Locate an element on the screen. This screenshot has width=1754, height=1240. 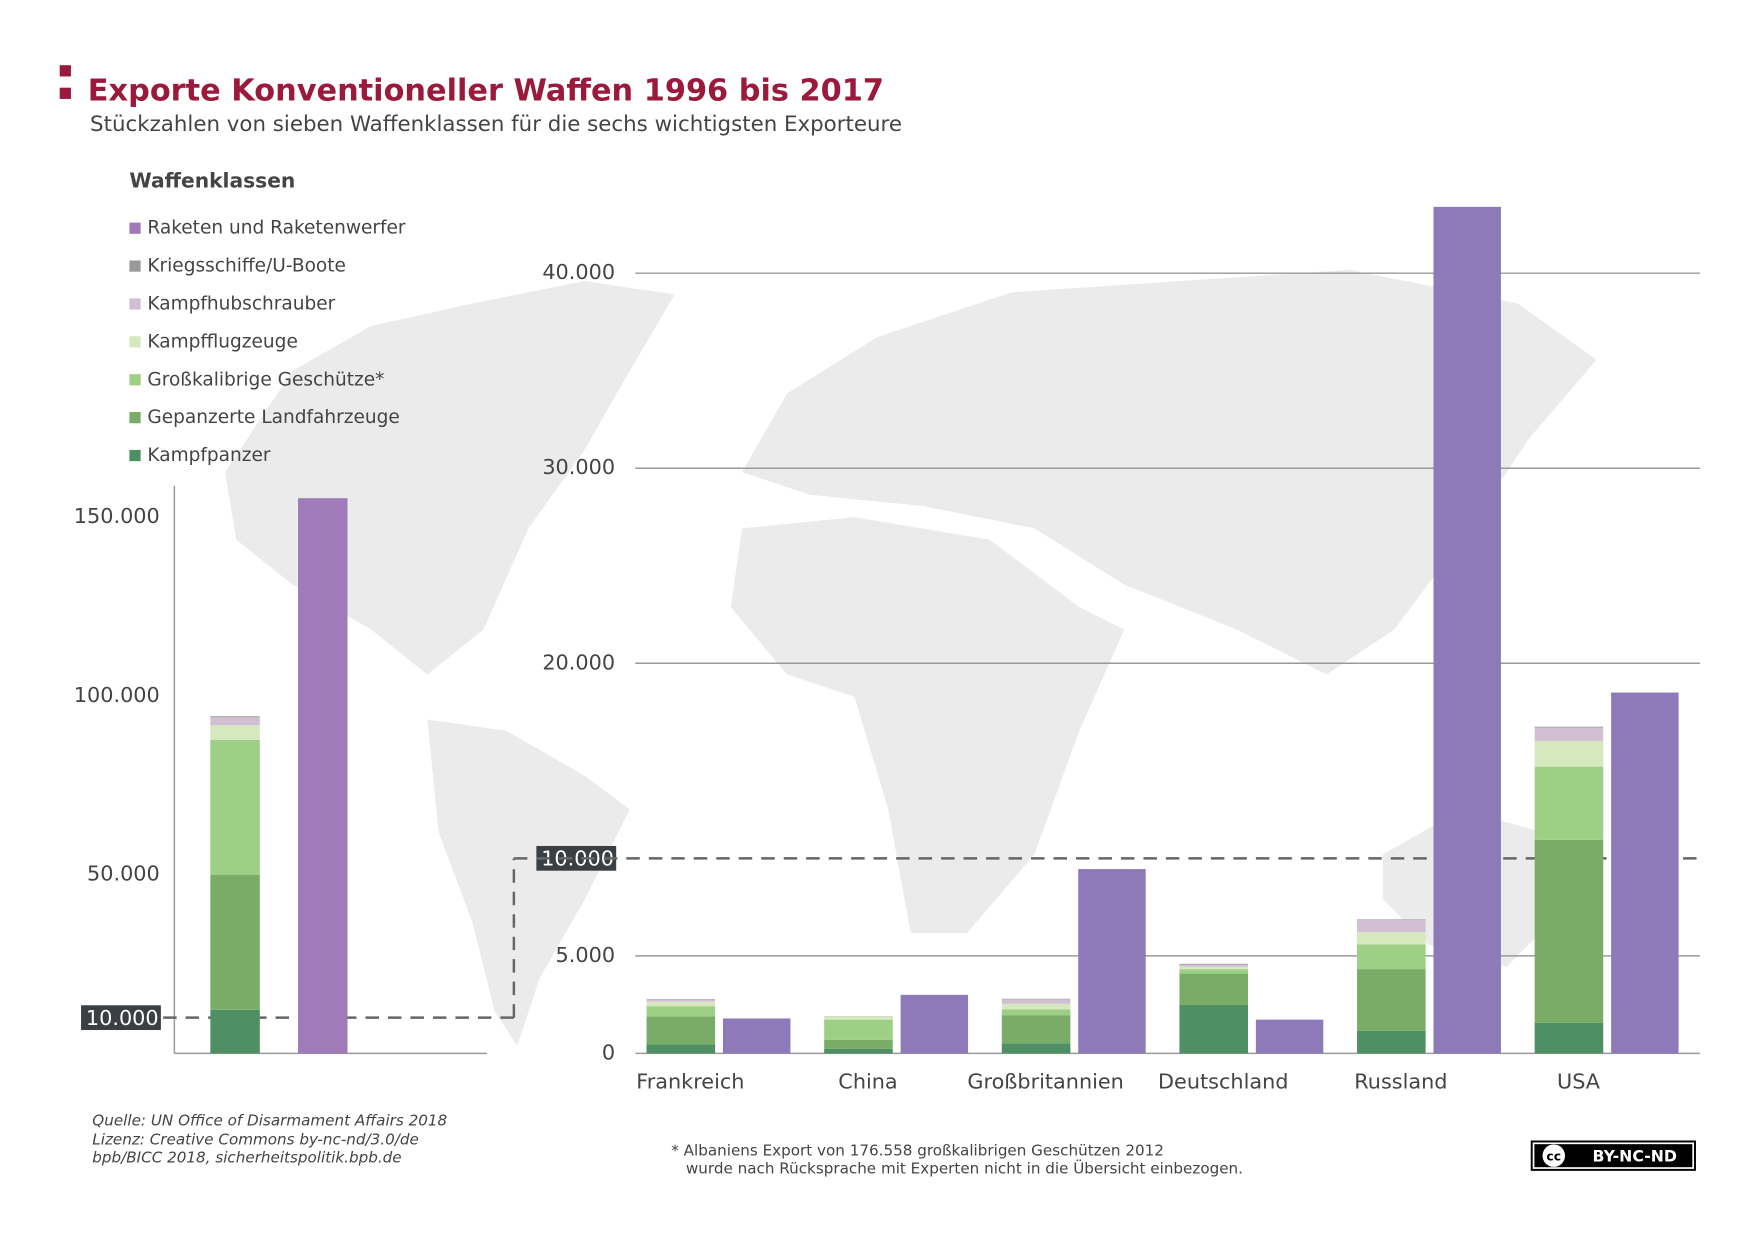
license-badge: cc BY-NC-ND is located at coordinates (1613, 1155).